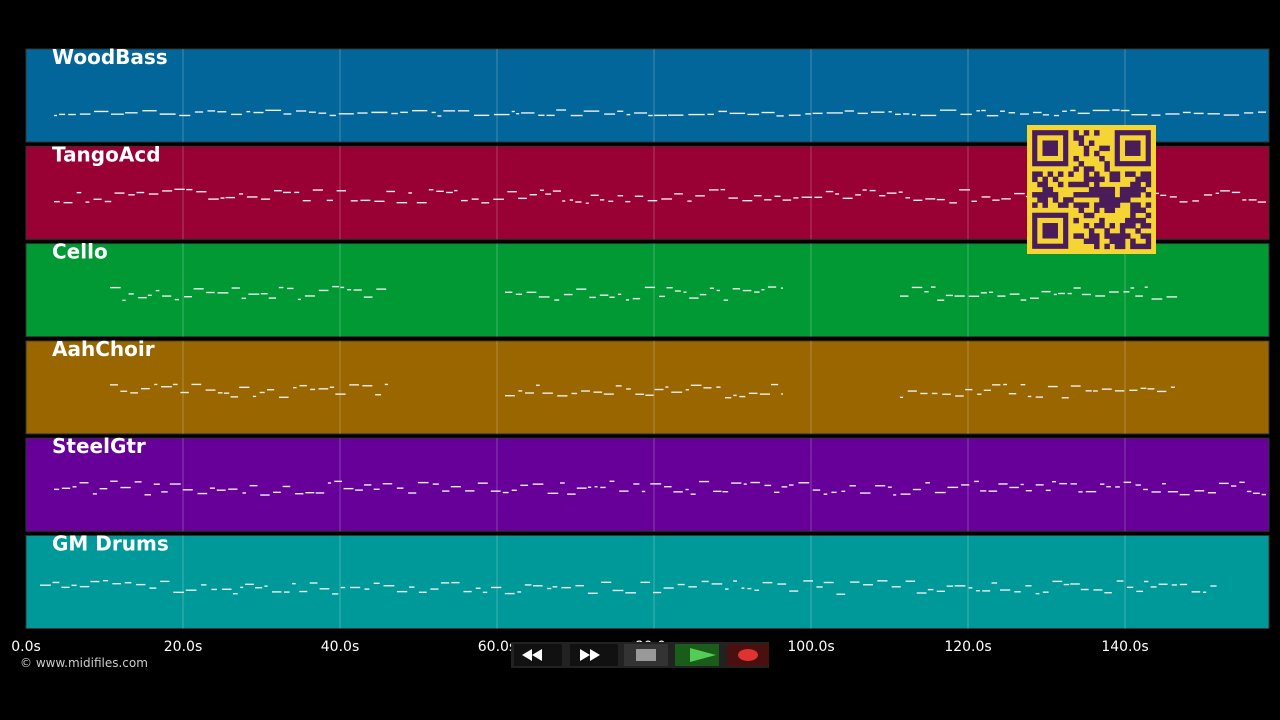  Describe the element at coordinates (110, 544) in the screenshot. I see `track-name: GM Drums` at that location.